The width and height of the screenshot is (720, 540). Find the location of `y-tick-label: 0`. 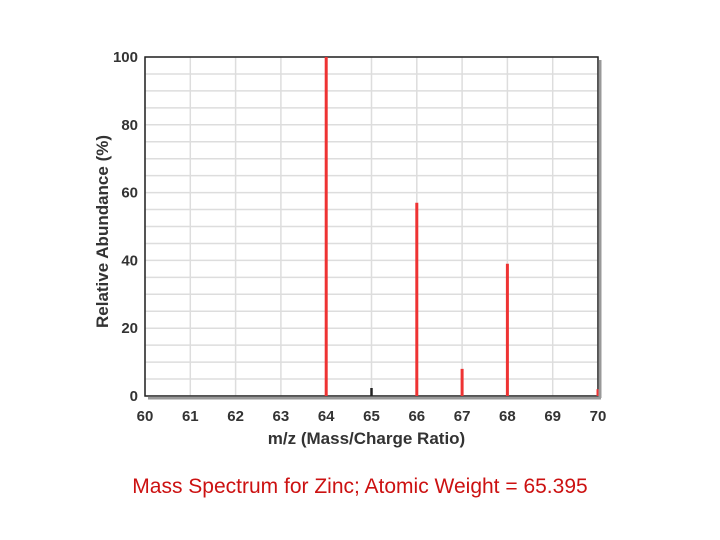

y-tick-label: 0 is located at coordinates (134, 396).